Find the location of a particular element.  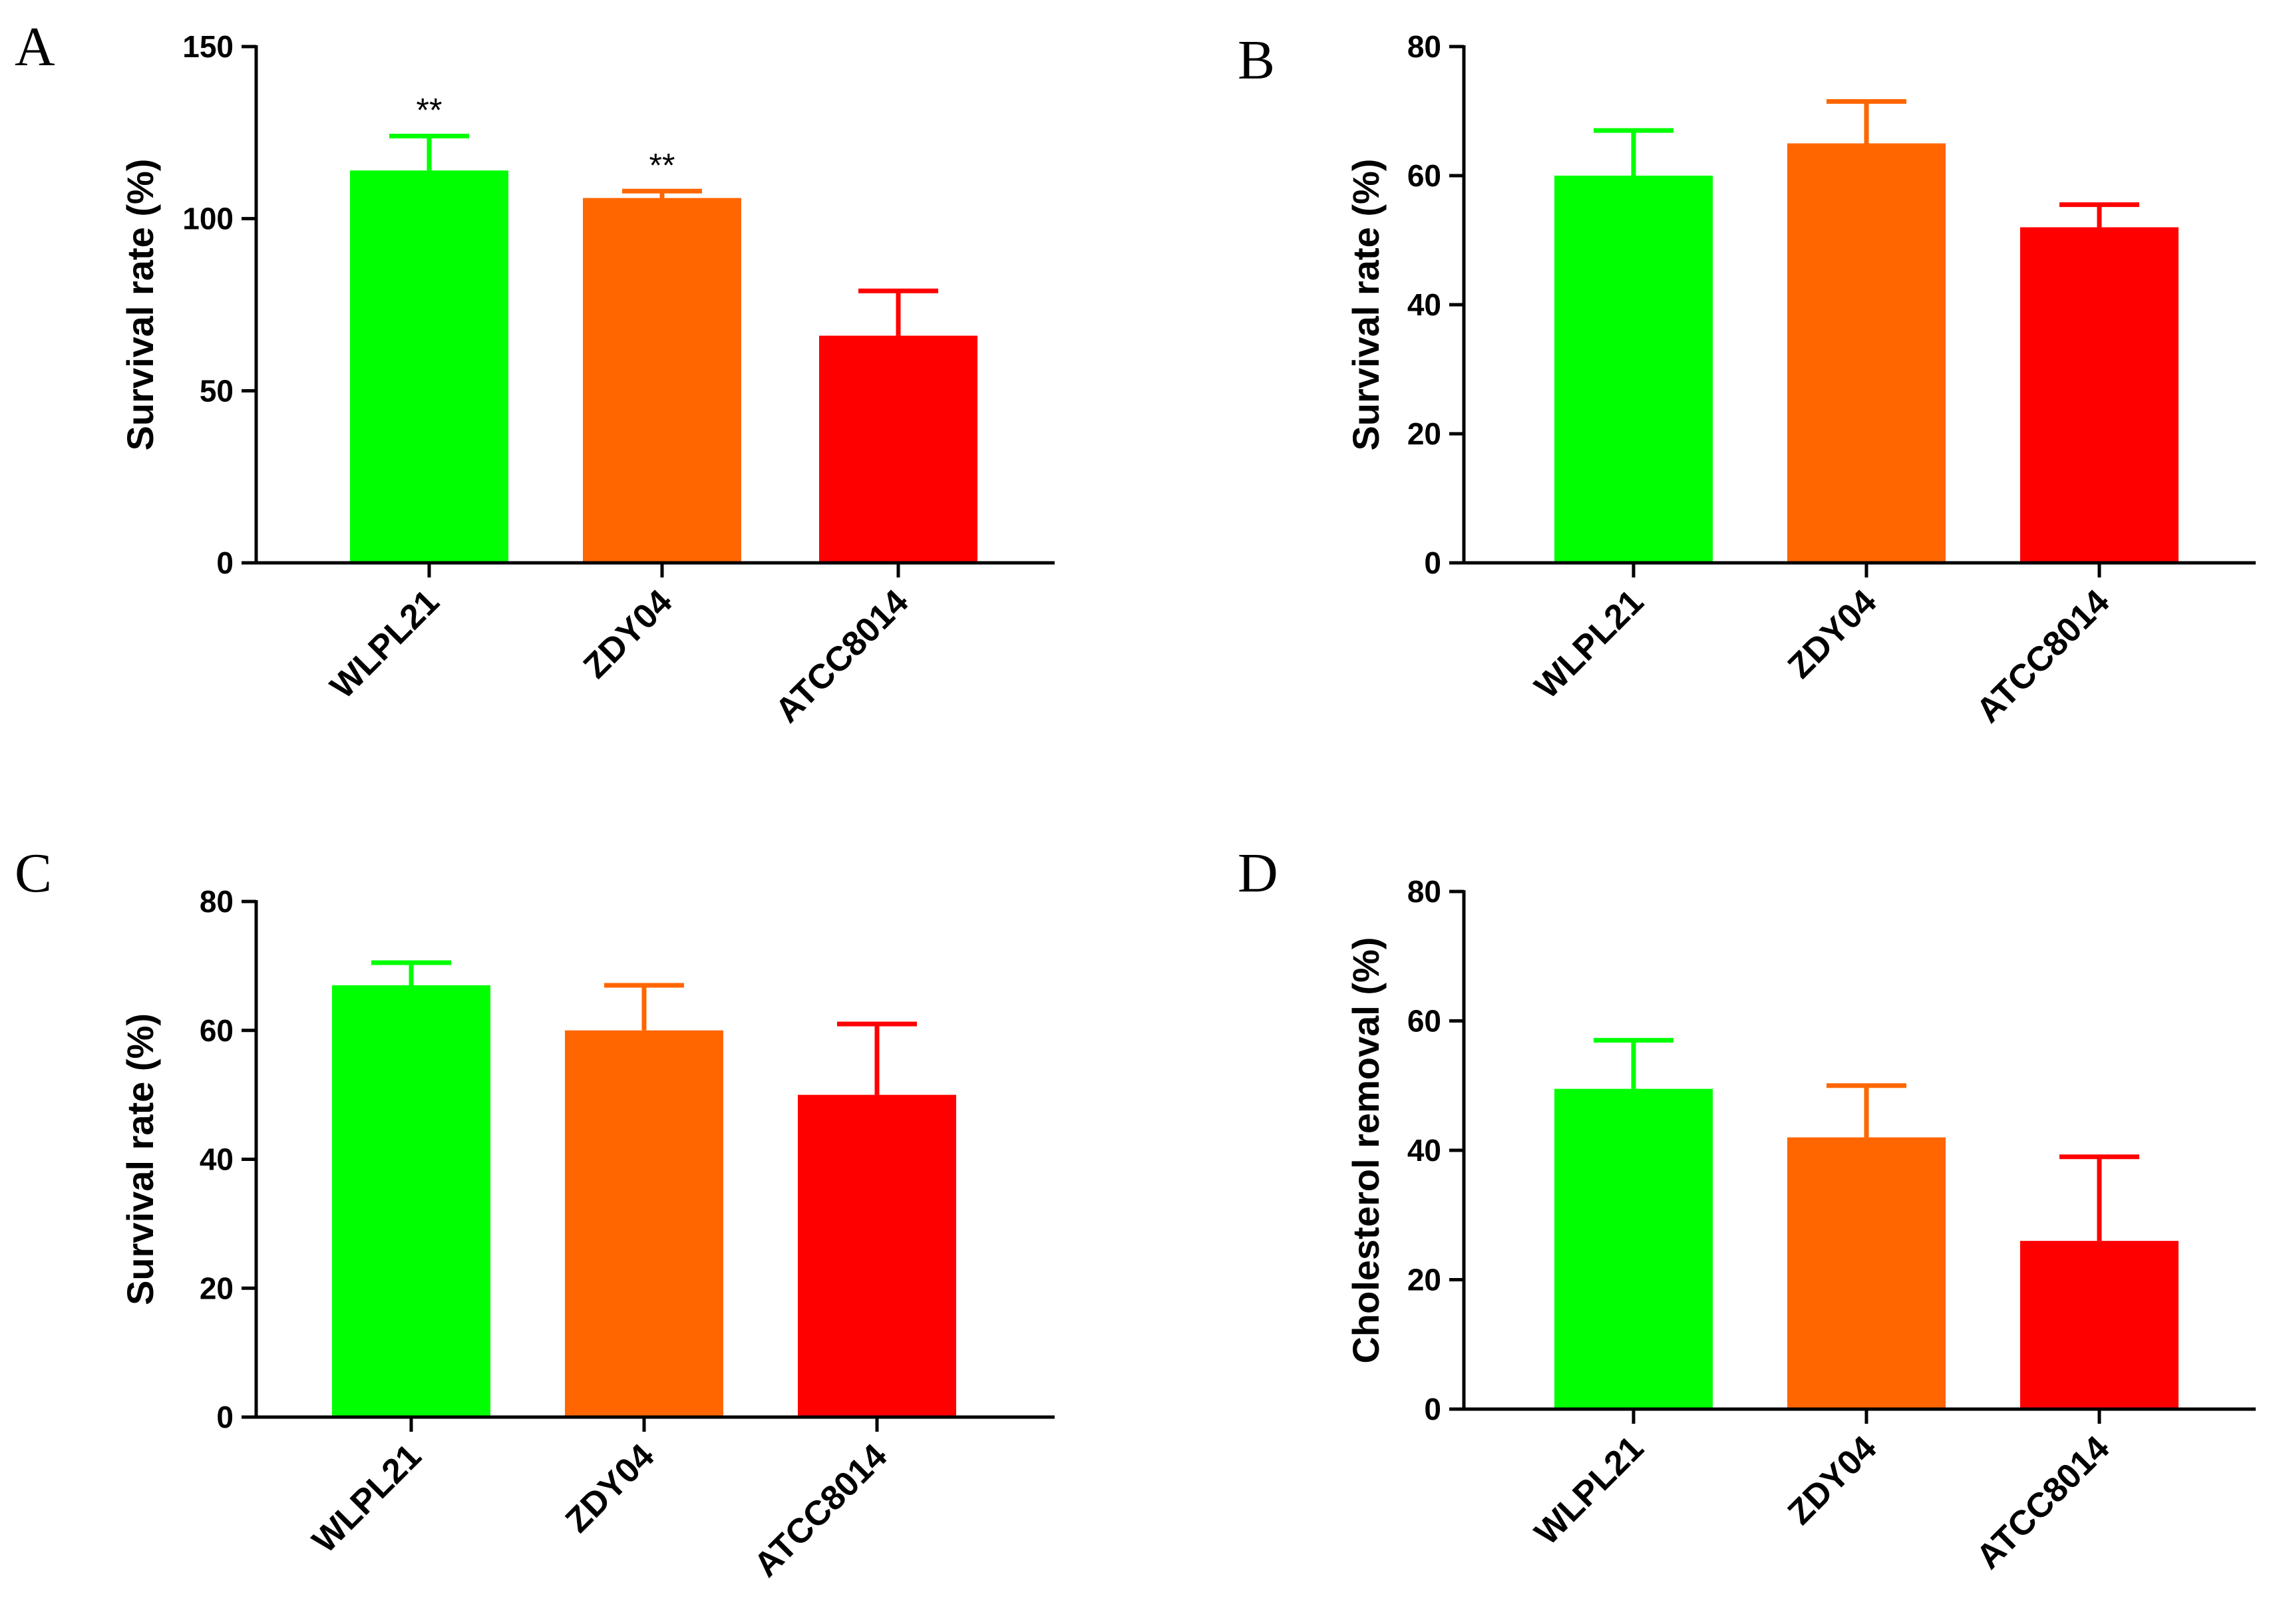

y-tick-label: 50 is located at coordinates (217, 390).